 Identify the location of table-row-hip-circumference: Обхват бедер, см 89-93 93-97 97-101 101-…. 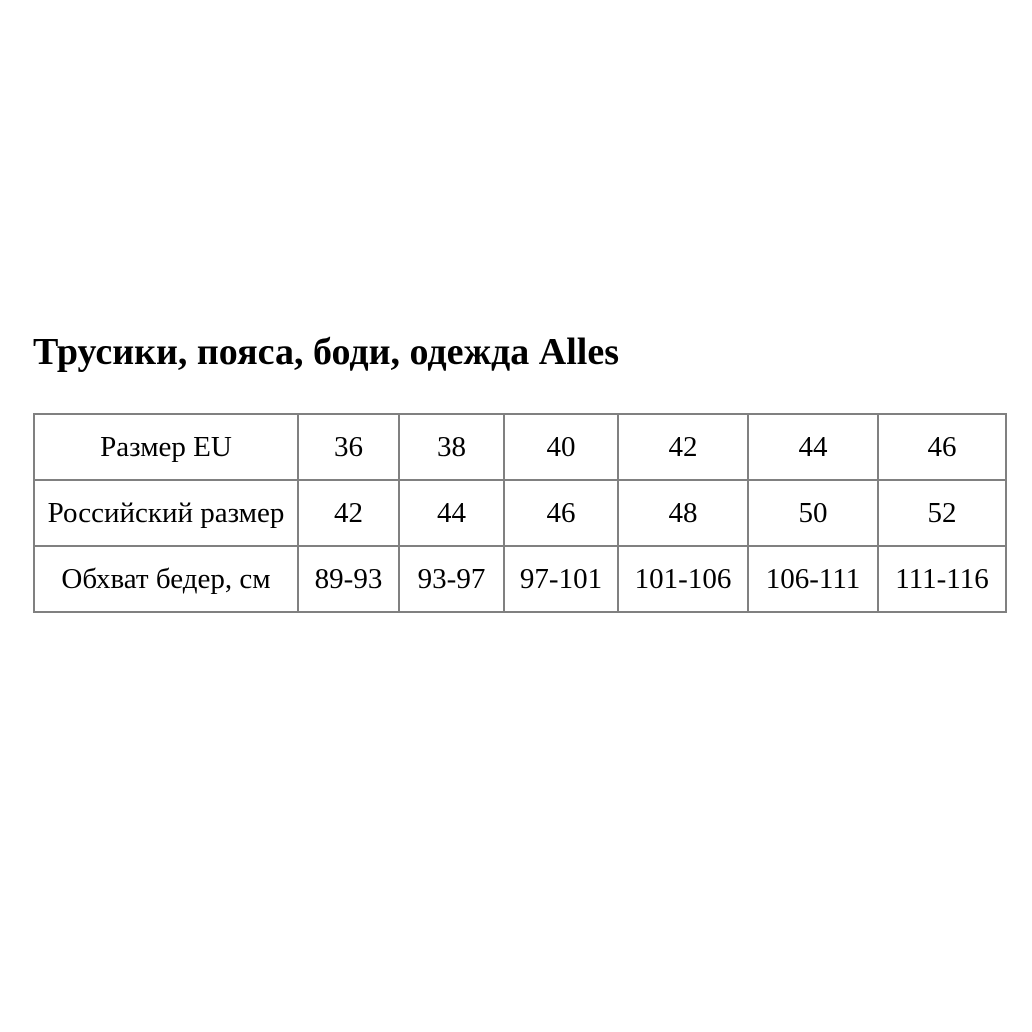
(520, 579).